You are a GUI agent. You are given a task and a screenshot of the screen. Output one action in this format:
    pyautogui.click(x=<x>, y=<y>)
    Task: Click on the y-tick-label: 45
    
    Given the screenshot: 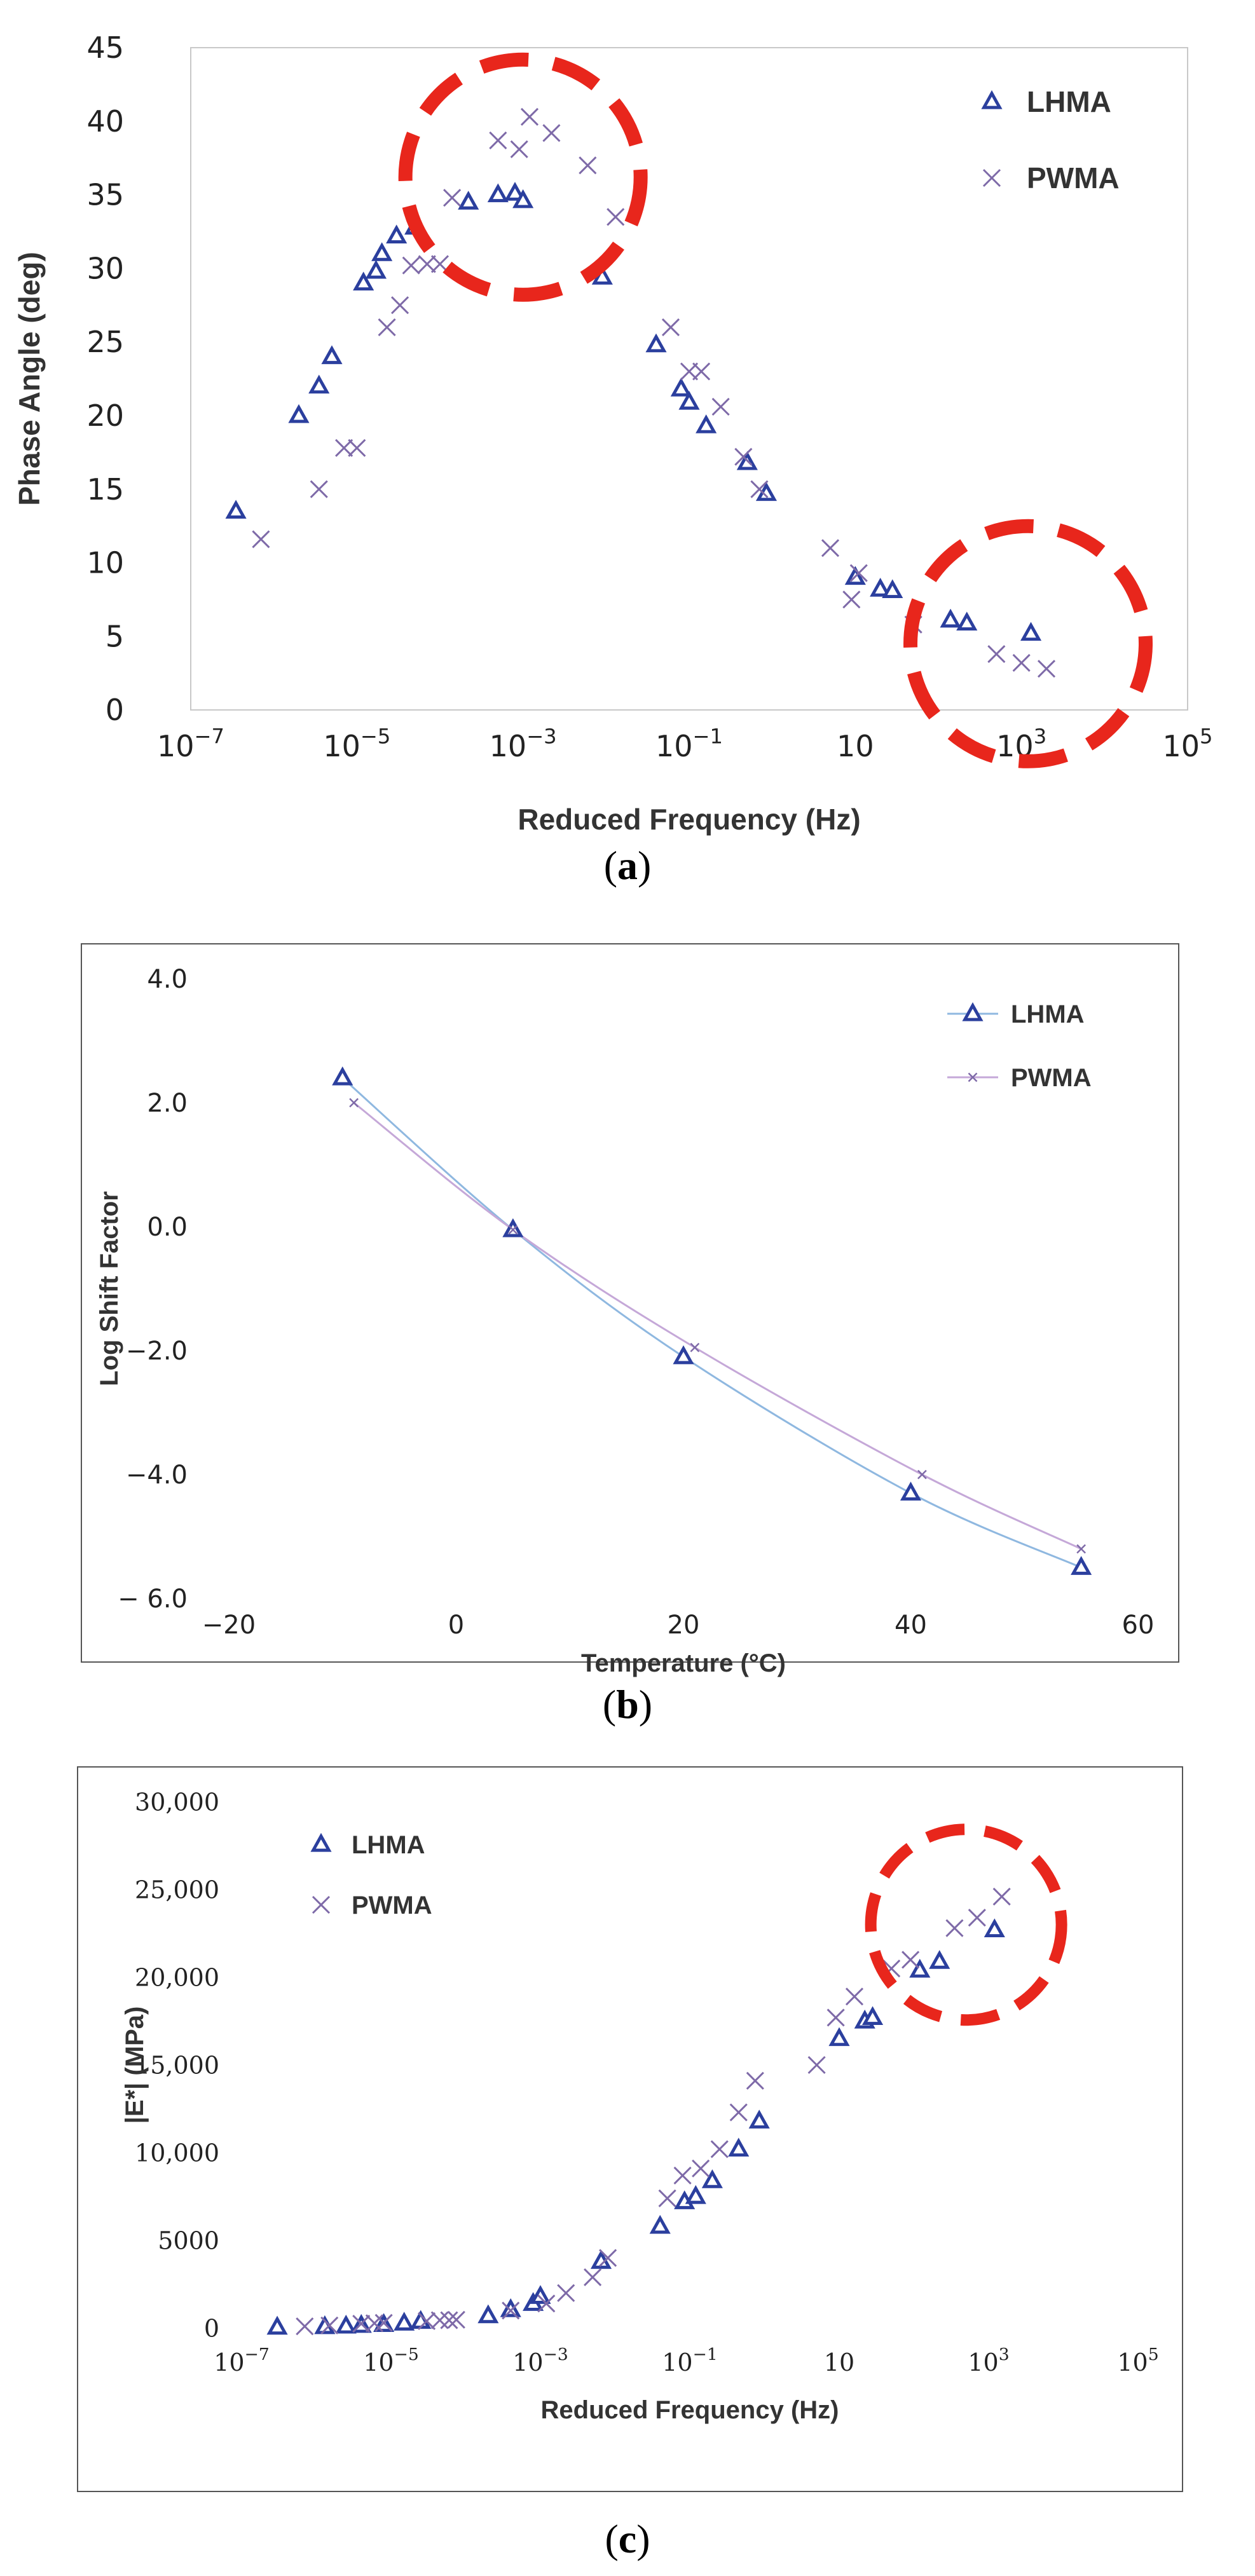 What is the action you would take?
    pyautogui.click(x=105, y=48)
    